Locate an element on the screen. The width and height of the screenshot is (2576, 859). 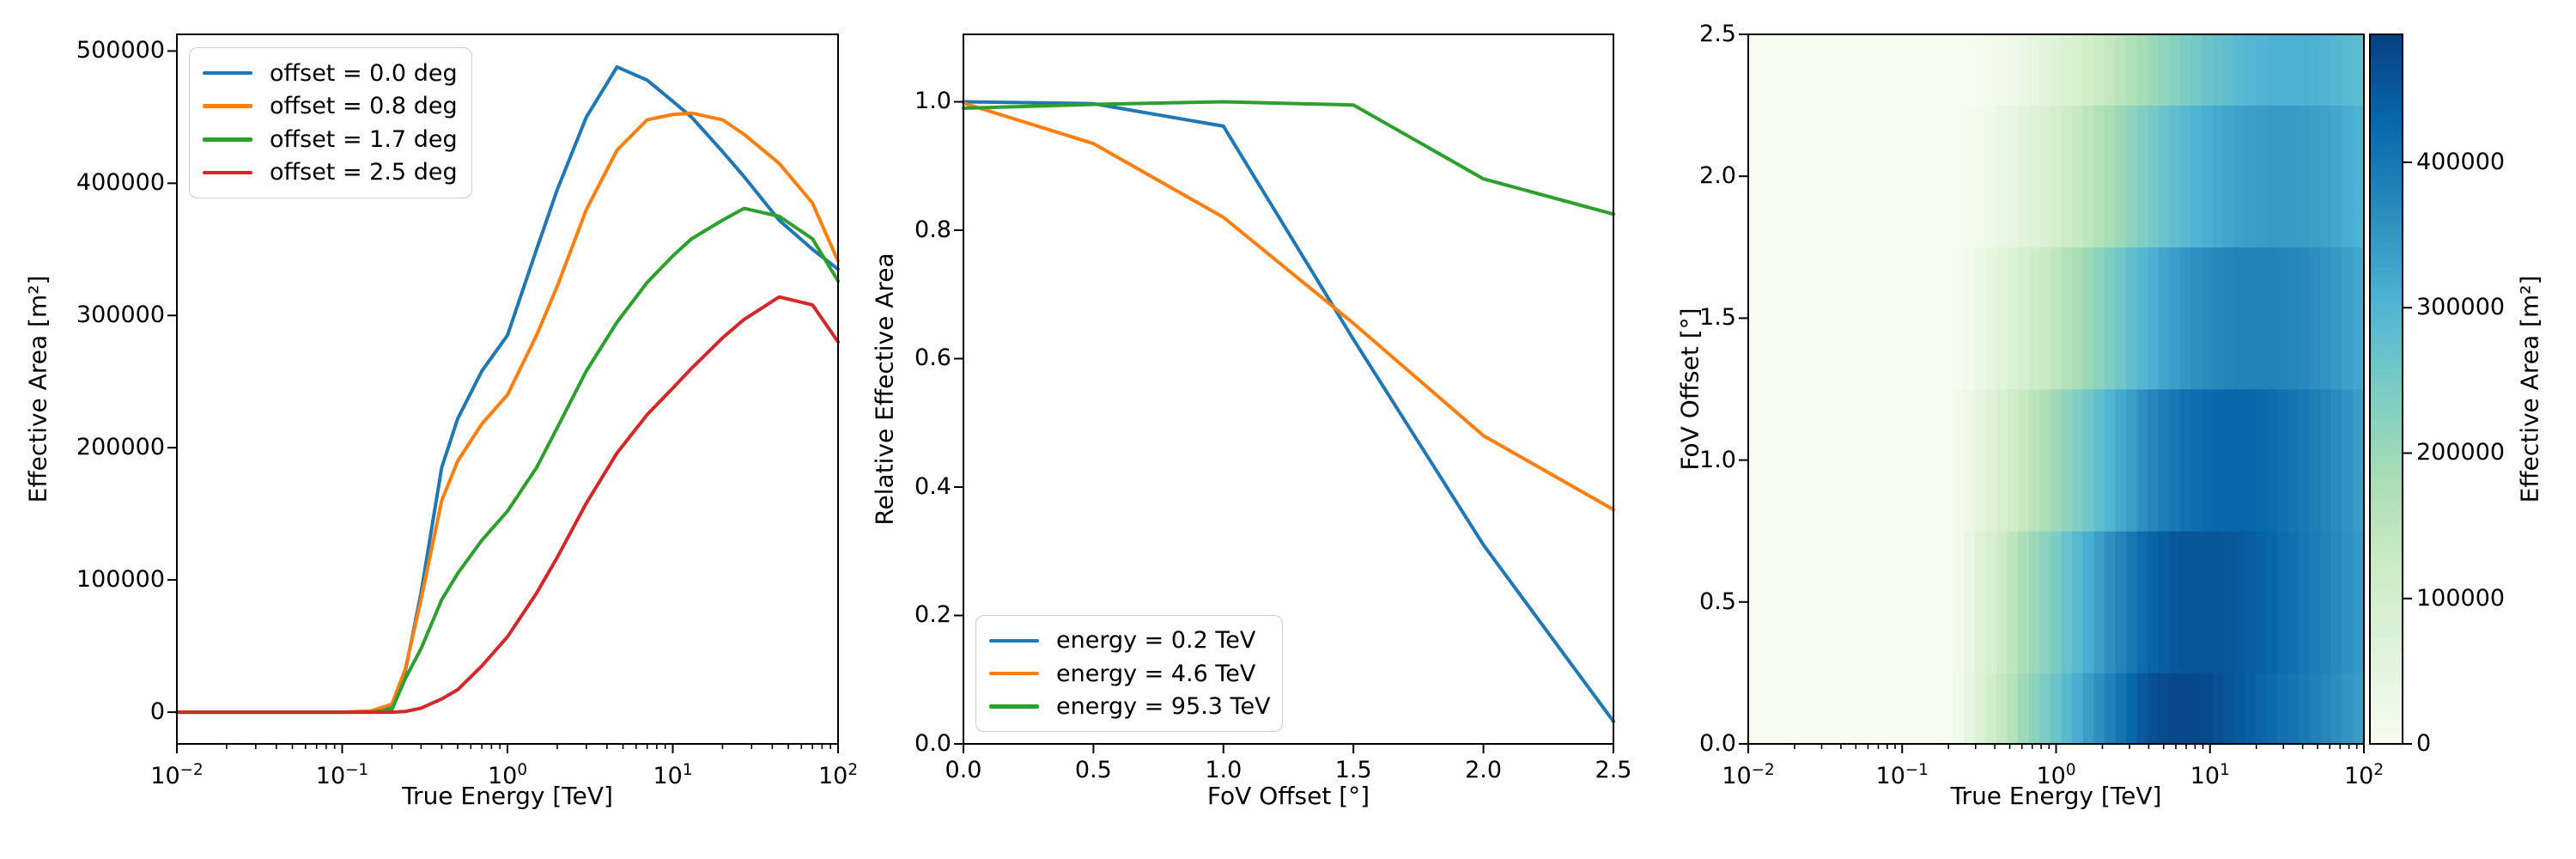
legend-item-energy-0.2: energy = 0.2 TeV is located at coordinates (1129, 641).